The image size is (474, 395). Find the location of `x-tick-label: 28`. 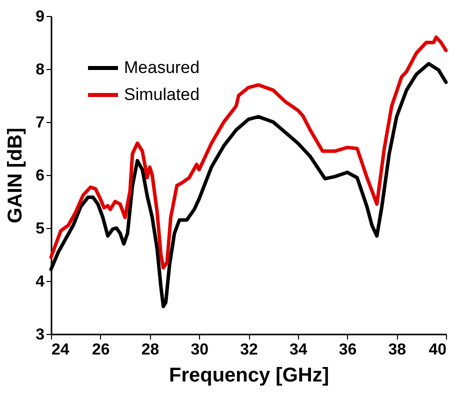

x-tick-label: 28 is located at coordinates (150, 350).